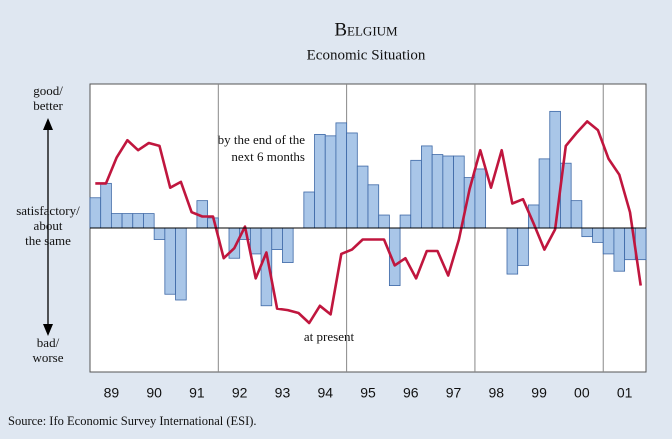 The image size is (672, 439). I want to click on y-label: about, so click(48, 225).